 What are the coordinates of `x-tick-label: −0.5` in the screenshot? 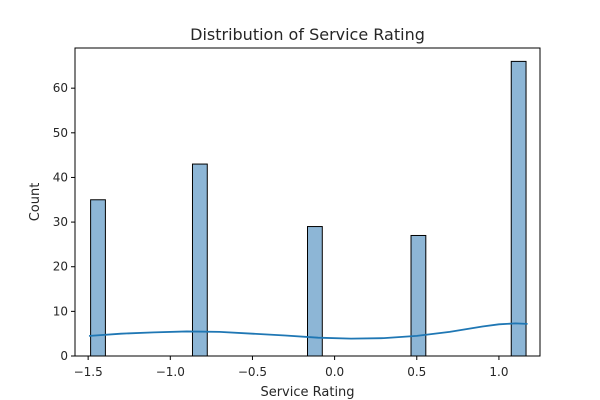 It's located at (252, 372).